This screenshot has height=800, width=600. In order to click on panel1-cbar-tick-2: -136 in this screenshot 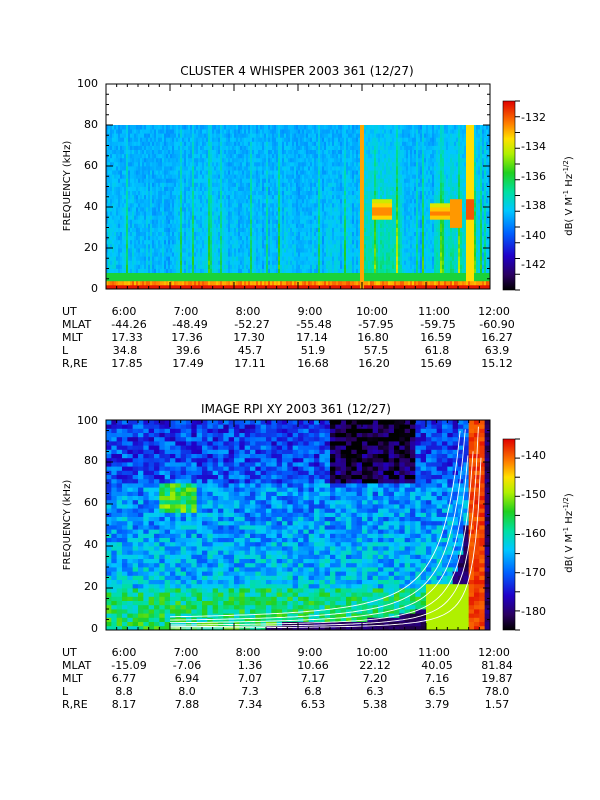, I will do `click(533, 176)`.